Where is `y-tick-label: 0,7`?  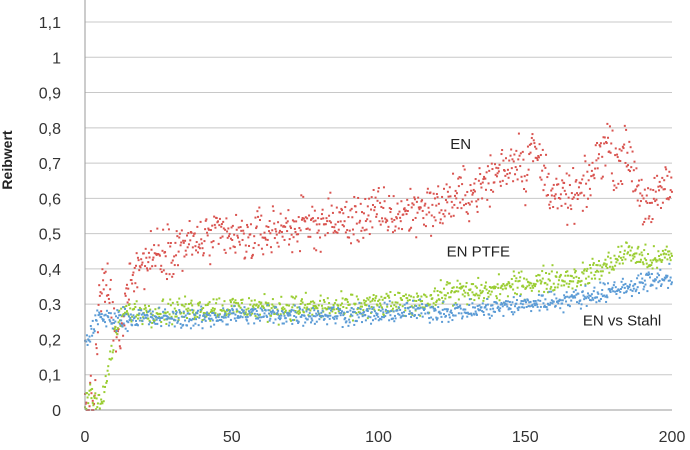
y-tick-label: 0,7 is located at coordinates (50, 164).